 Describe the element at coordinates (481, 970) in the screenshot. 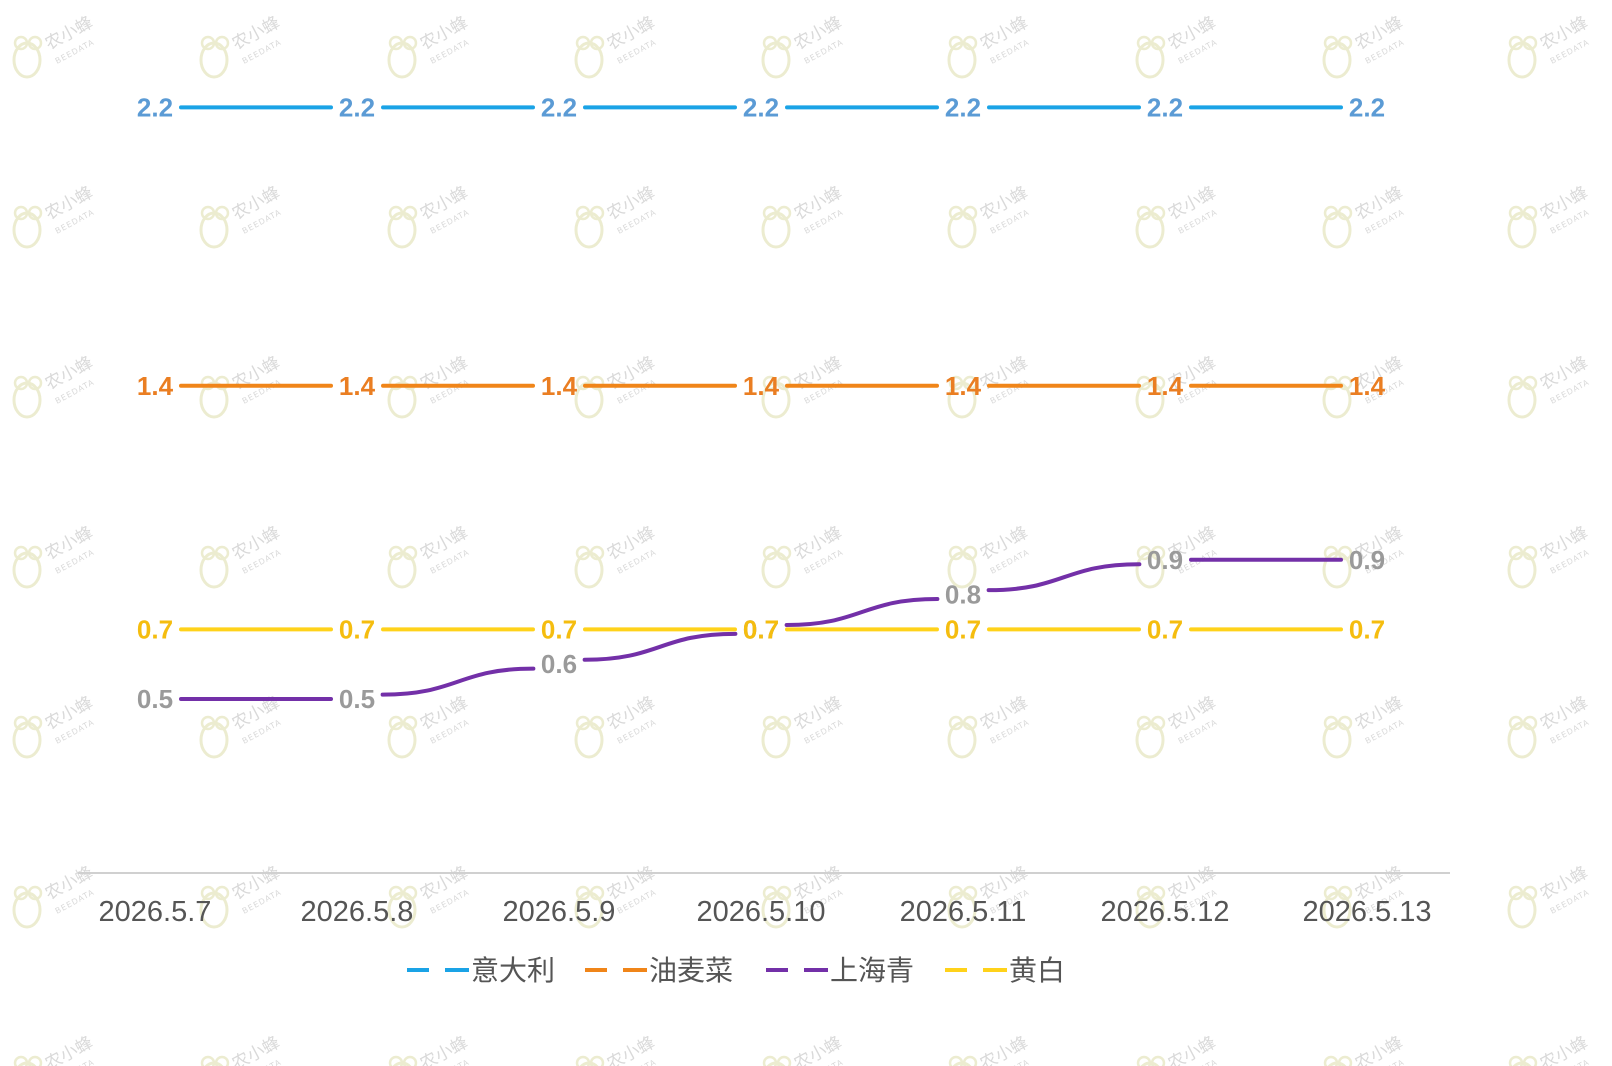

I see `legend-item: 意大利` at that location.